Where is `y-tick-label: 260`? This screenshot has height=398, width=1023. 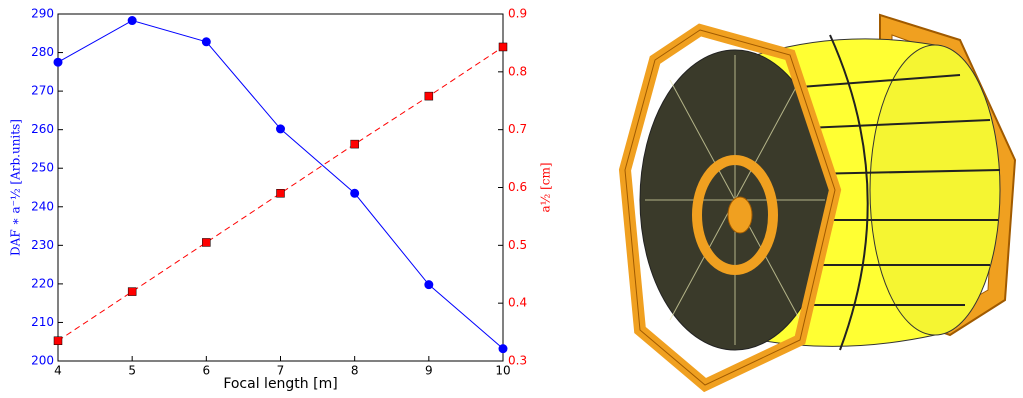 y-tick-label: 260 is located at coordinates (42, 129).